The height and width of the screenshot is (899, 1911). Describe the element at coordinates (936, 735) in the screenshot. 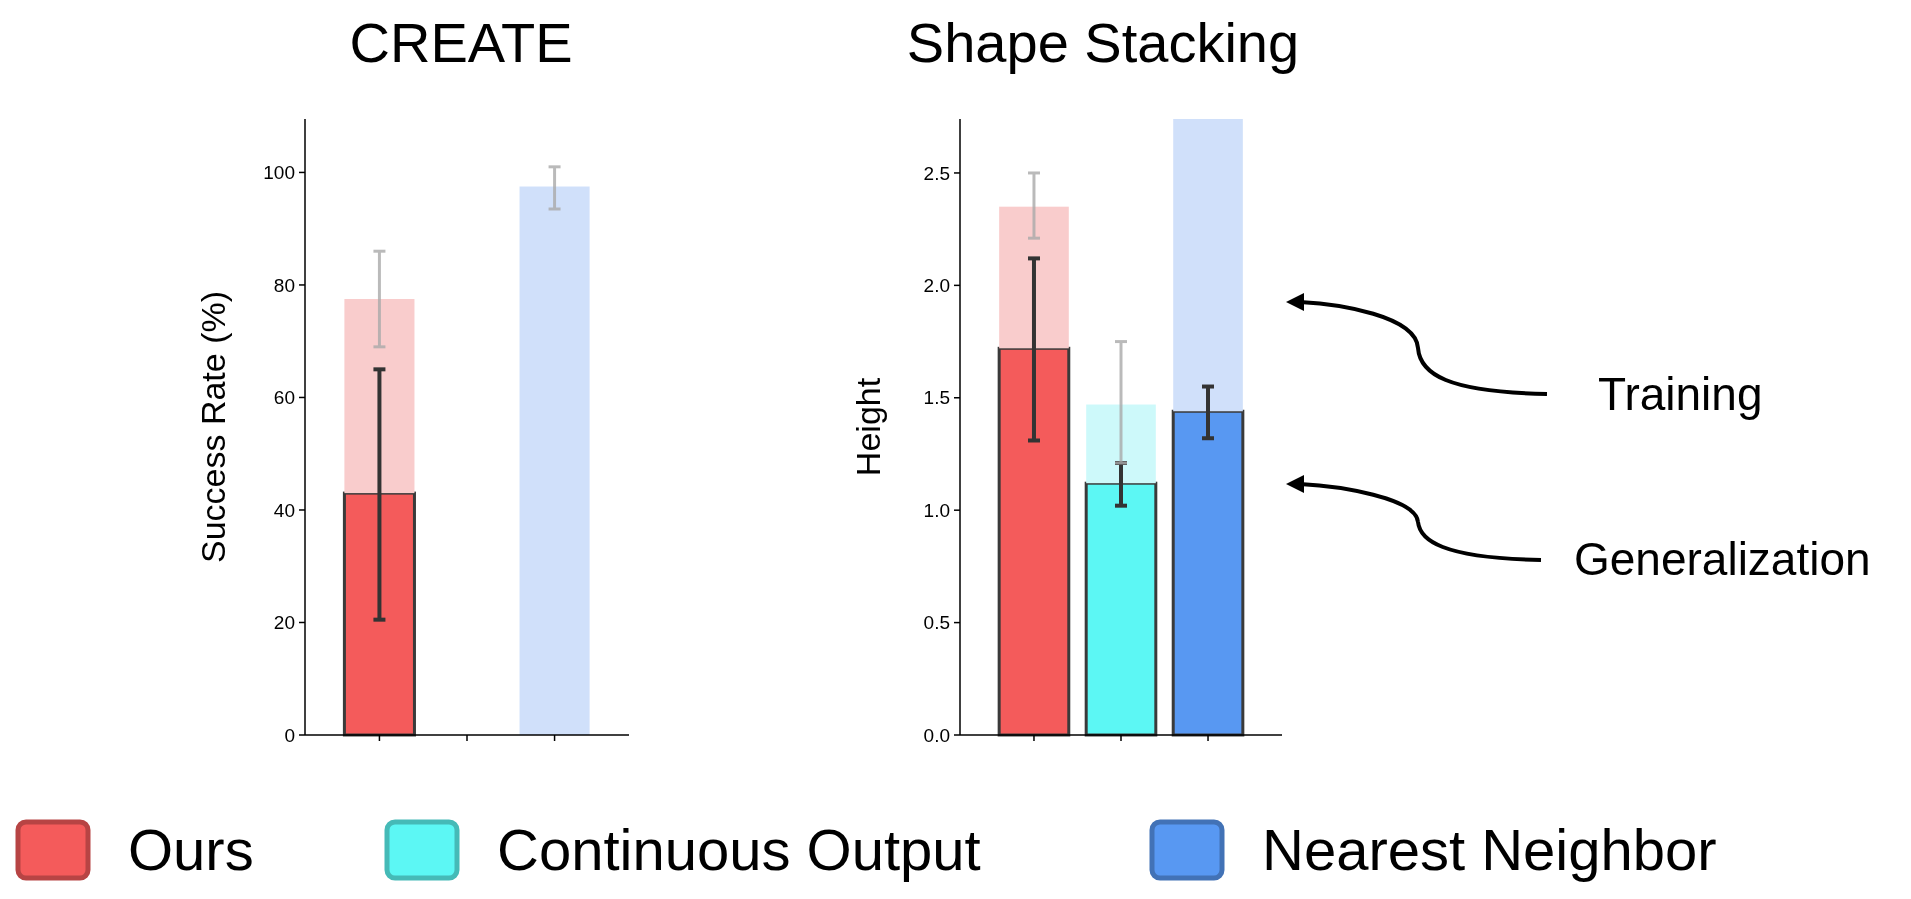

I see `y-tick-label: 0.0` at that location.